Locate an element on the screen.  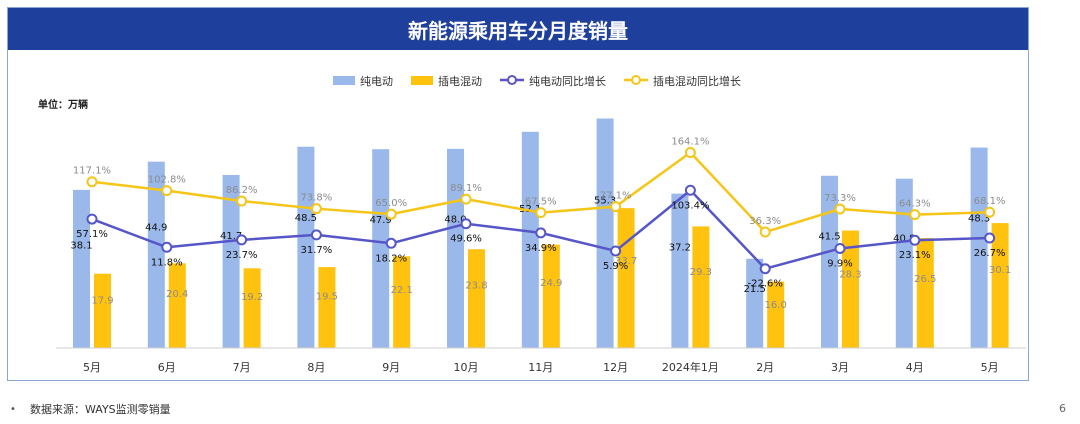
data-label-phev-13: 30.1 is located at coordinates (1000, 270).